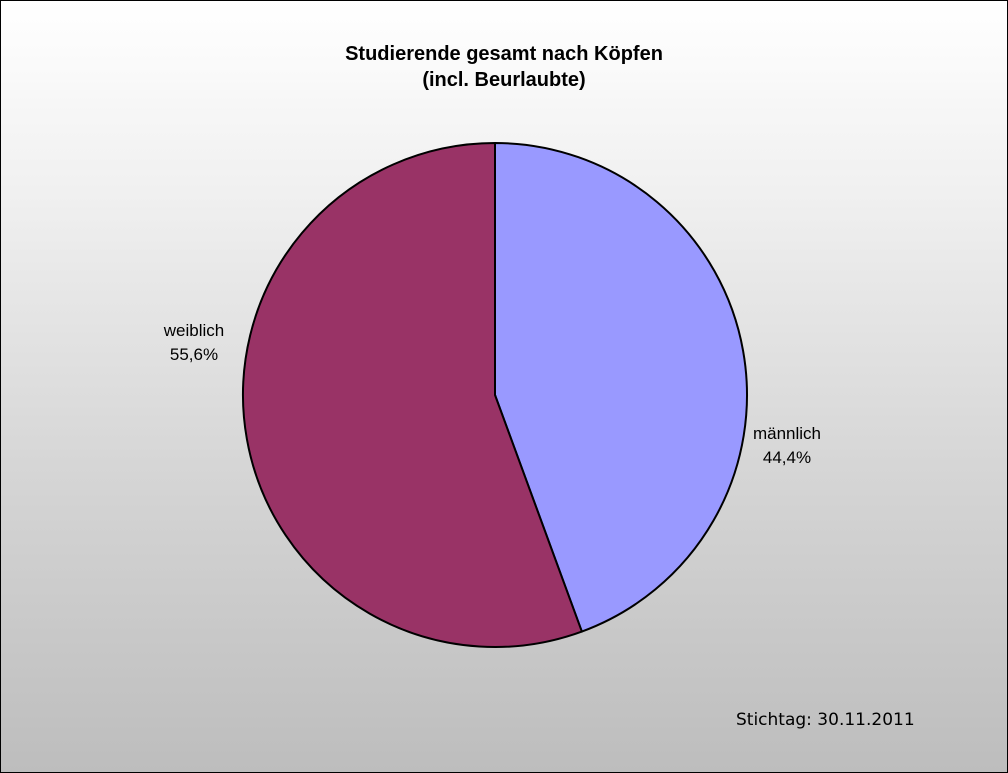  Describe the element at coordinates (504, 80) in the screenshot. I see `chart-title-line2: (incl. Beurlaubte)` at that location.